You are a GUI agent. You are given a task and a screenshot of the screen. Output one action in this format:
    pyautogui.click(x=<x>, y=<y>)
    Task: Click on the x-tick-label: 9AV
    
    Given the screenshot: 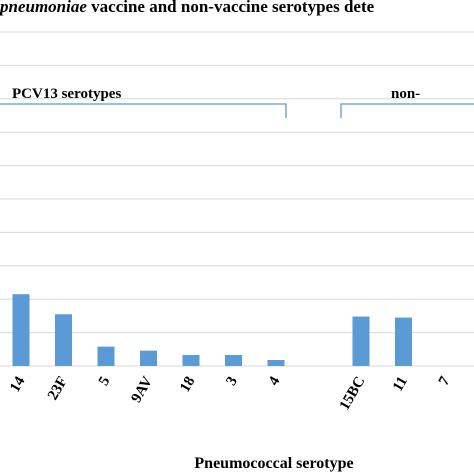 What is the action you would take?
    pyautogui.click(x=142, y=390)
    